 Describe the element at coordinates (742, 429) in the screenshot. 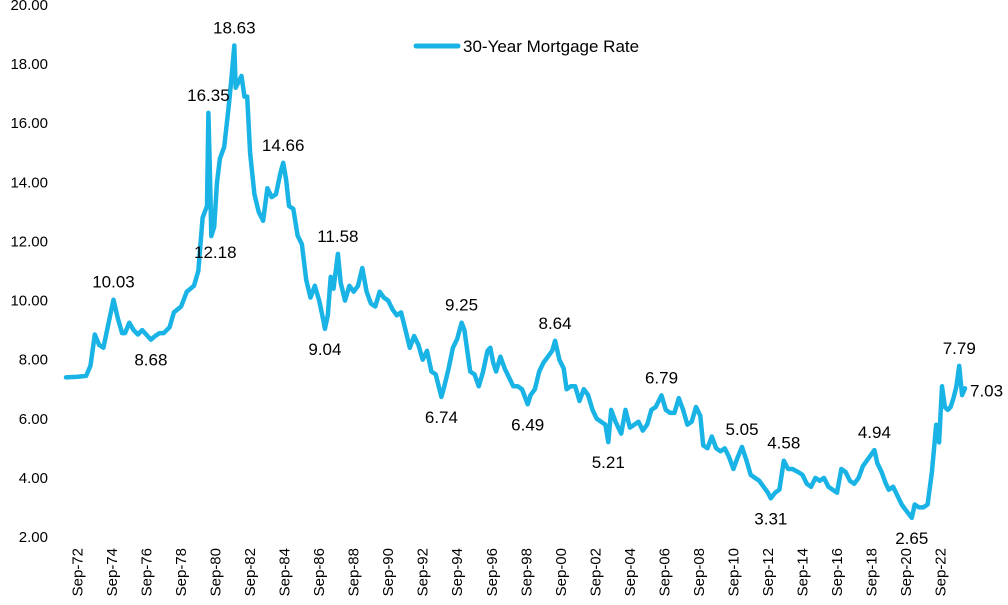

I see `data-label: 5.05` at that location.